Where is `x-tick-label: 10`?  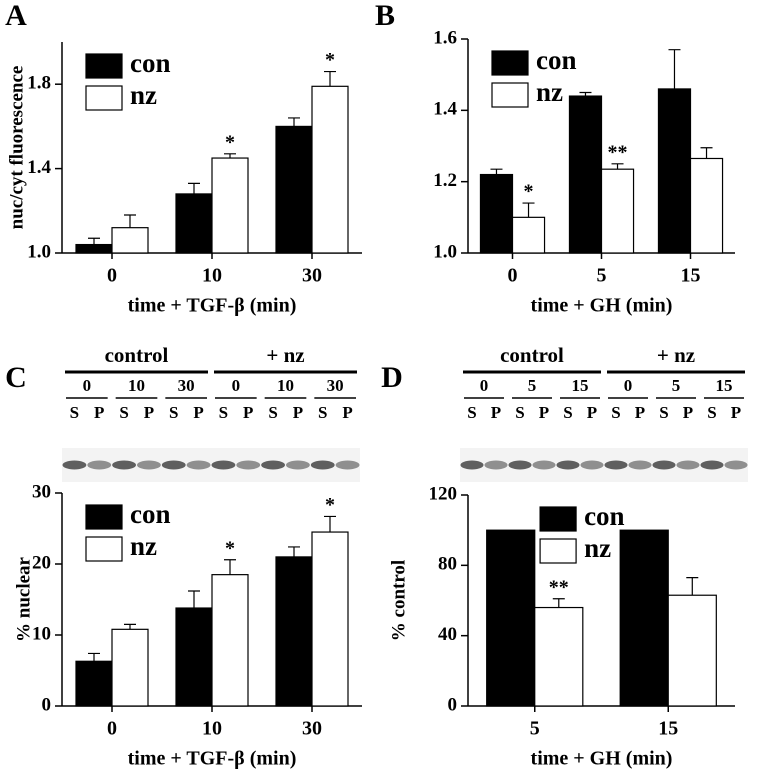
x-tick-label: 10 is located at coordinates (212, 276).